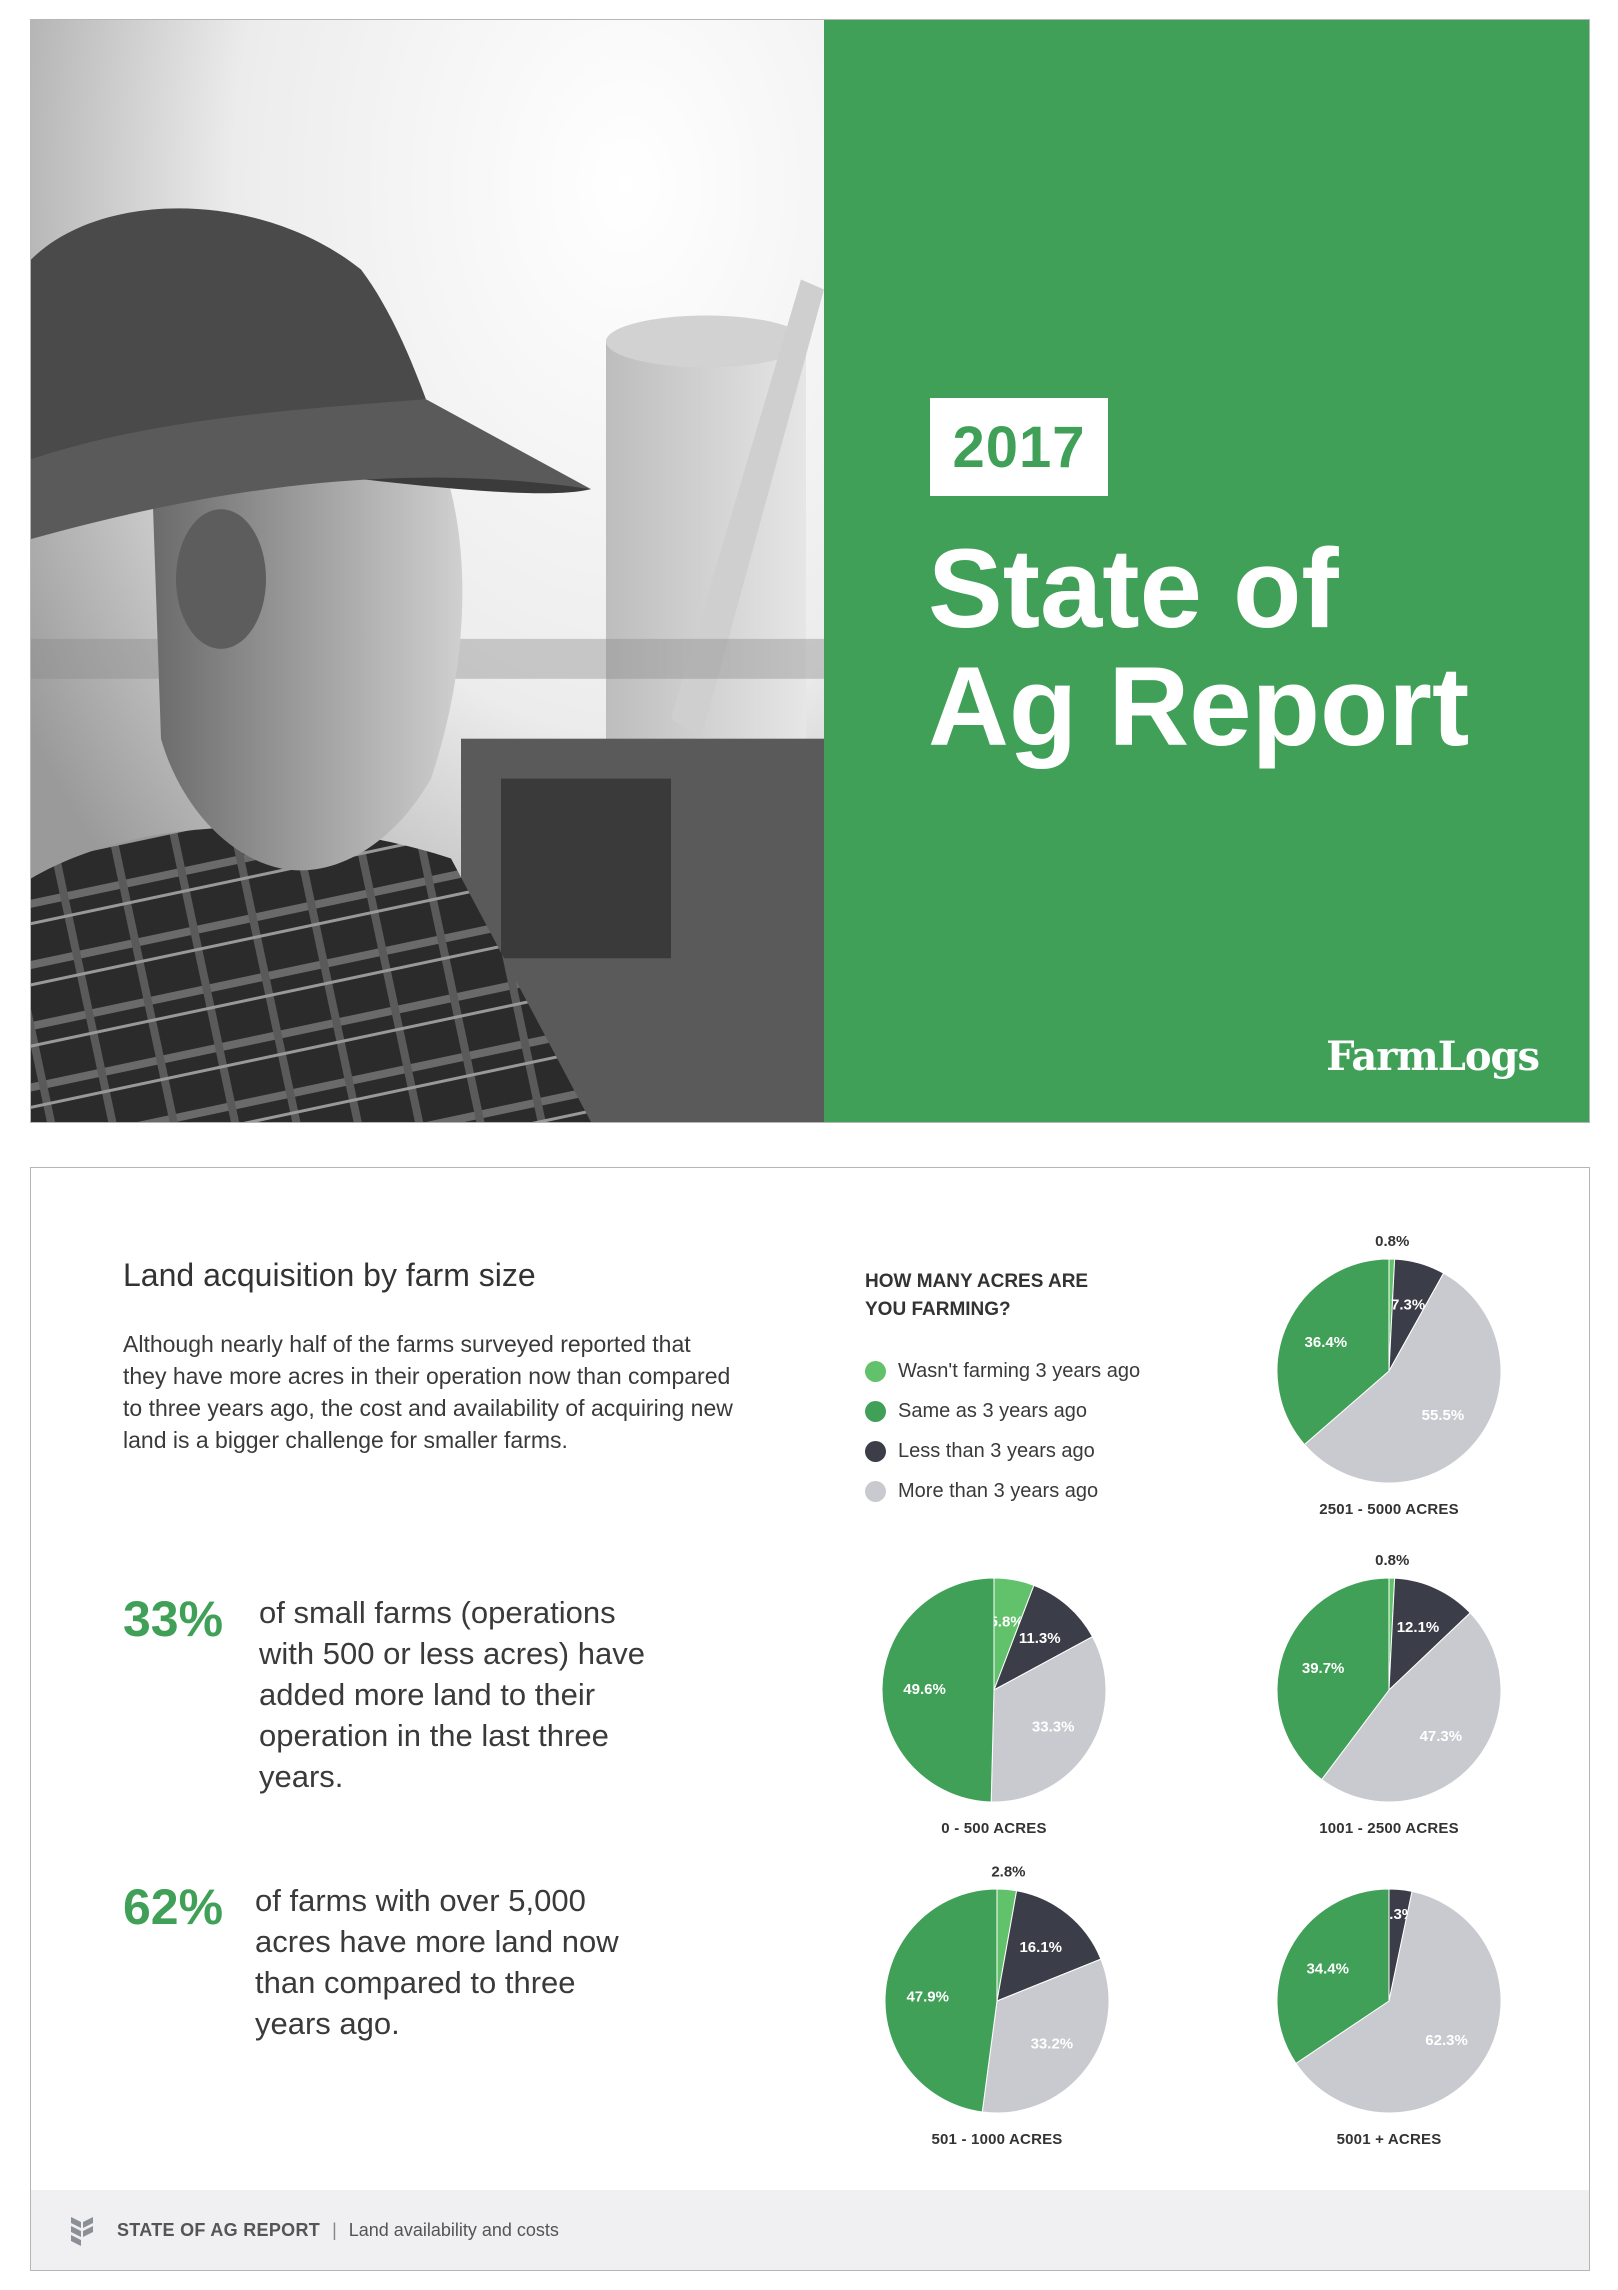  What do you see at coordinates (996, 1450) in the screenshot?
I see `legend-label: Less than 3 years ago` at bounding box center [996, 1450].